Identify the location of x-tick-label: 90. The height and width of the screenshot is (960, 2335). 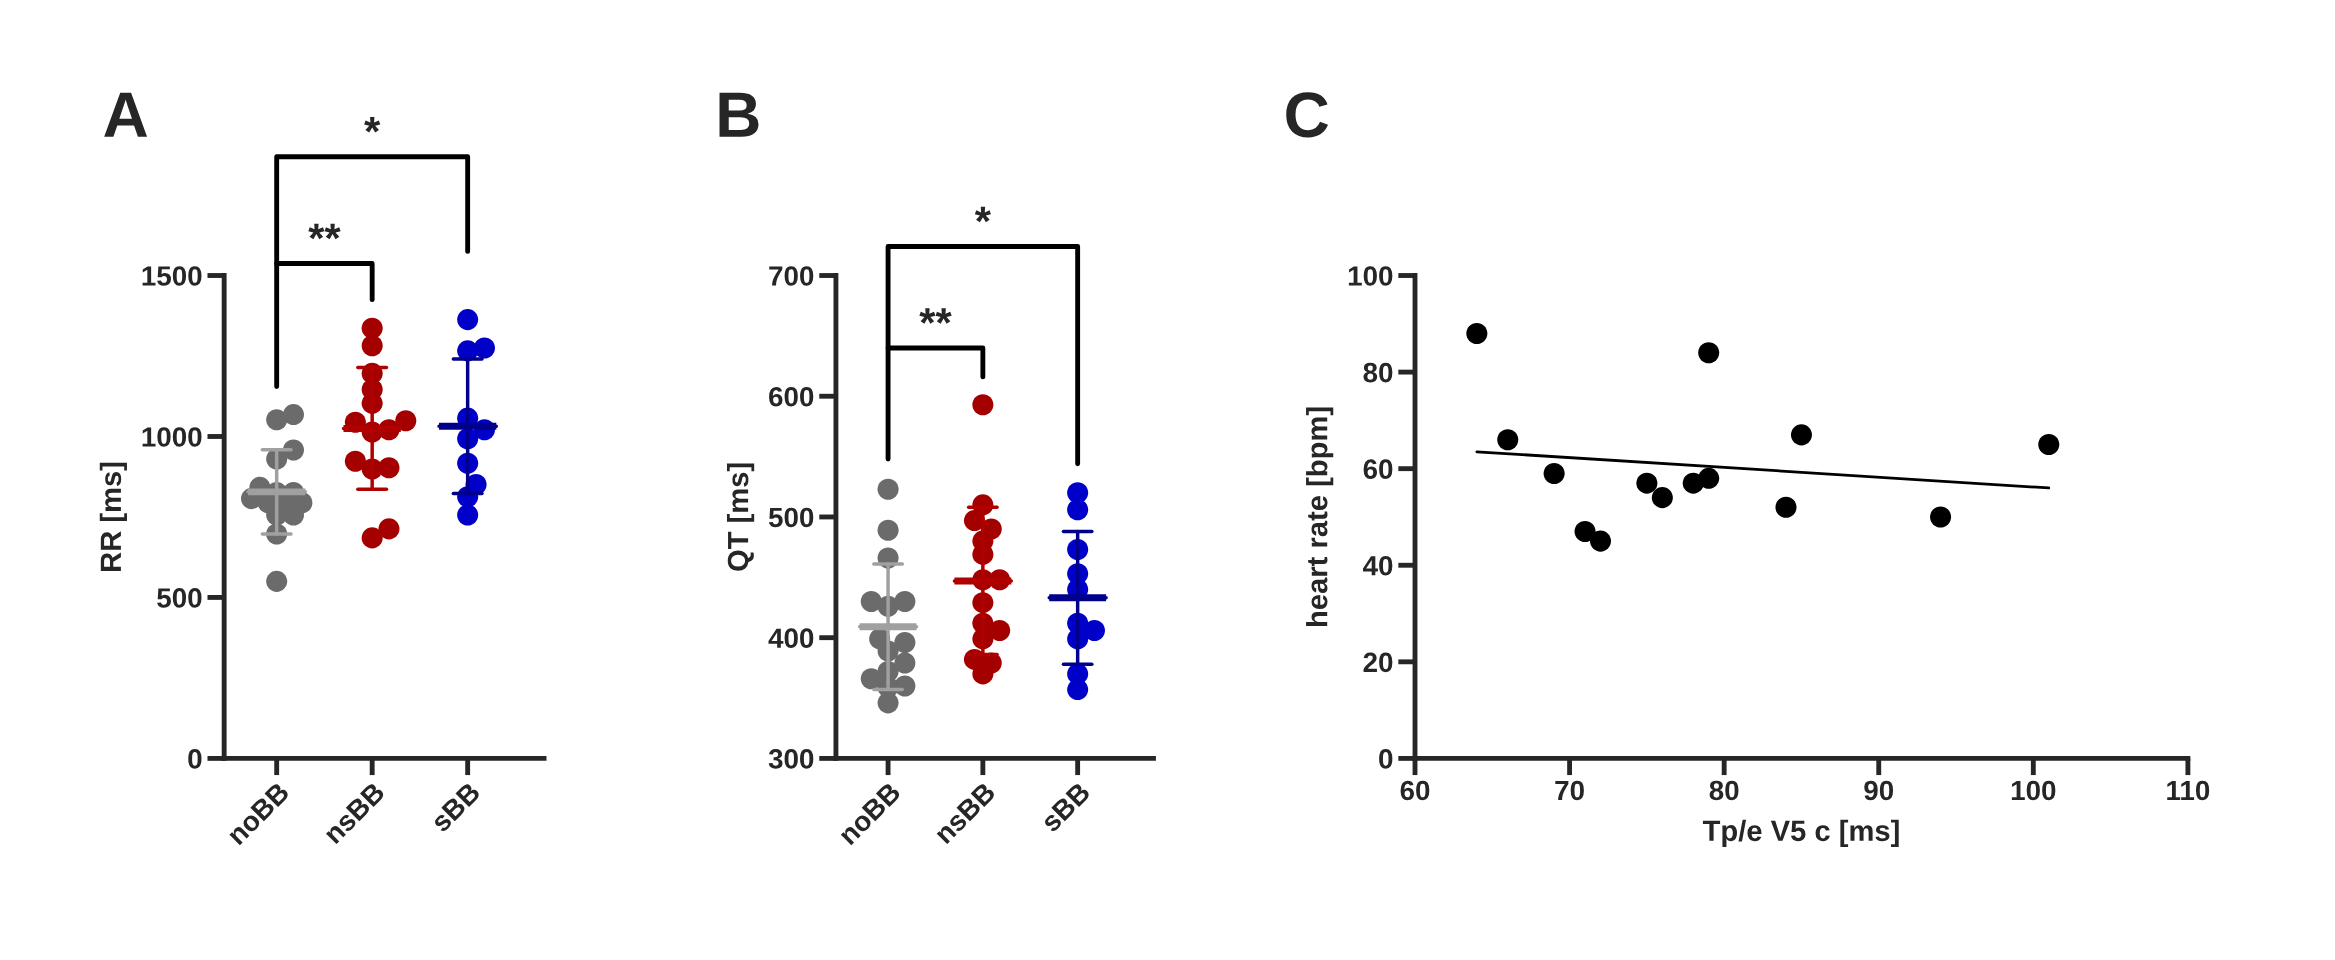
(1879, 790).